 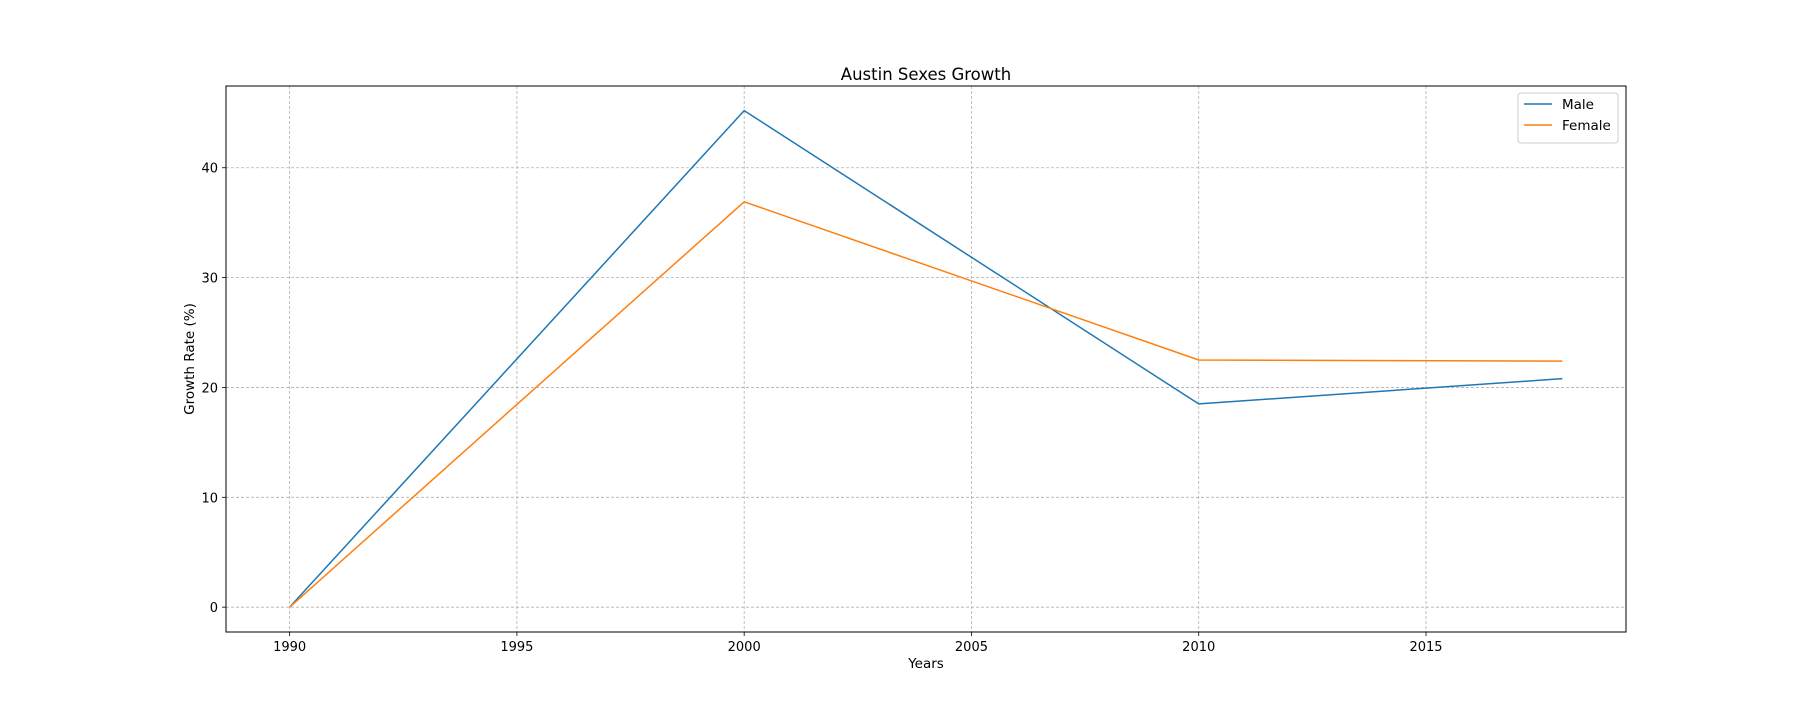 What do you see at coordinates (190, 359) in the screenshot?
I see `y-axis-label: Growth Rate (%)` at bounding box center [190, 359].